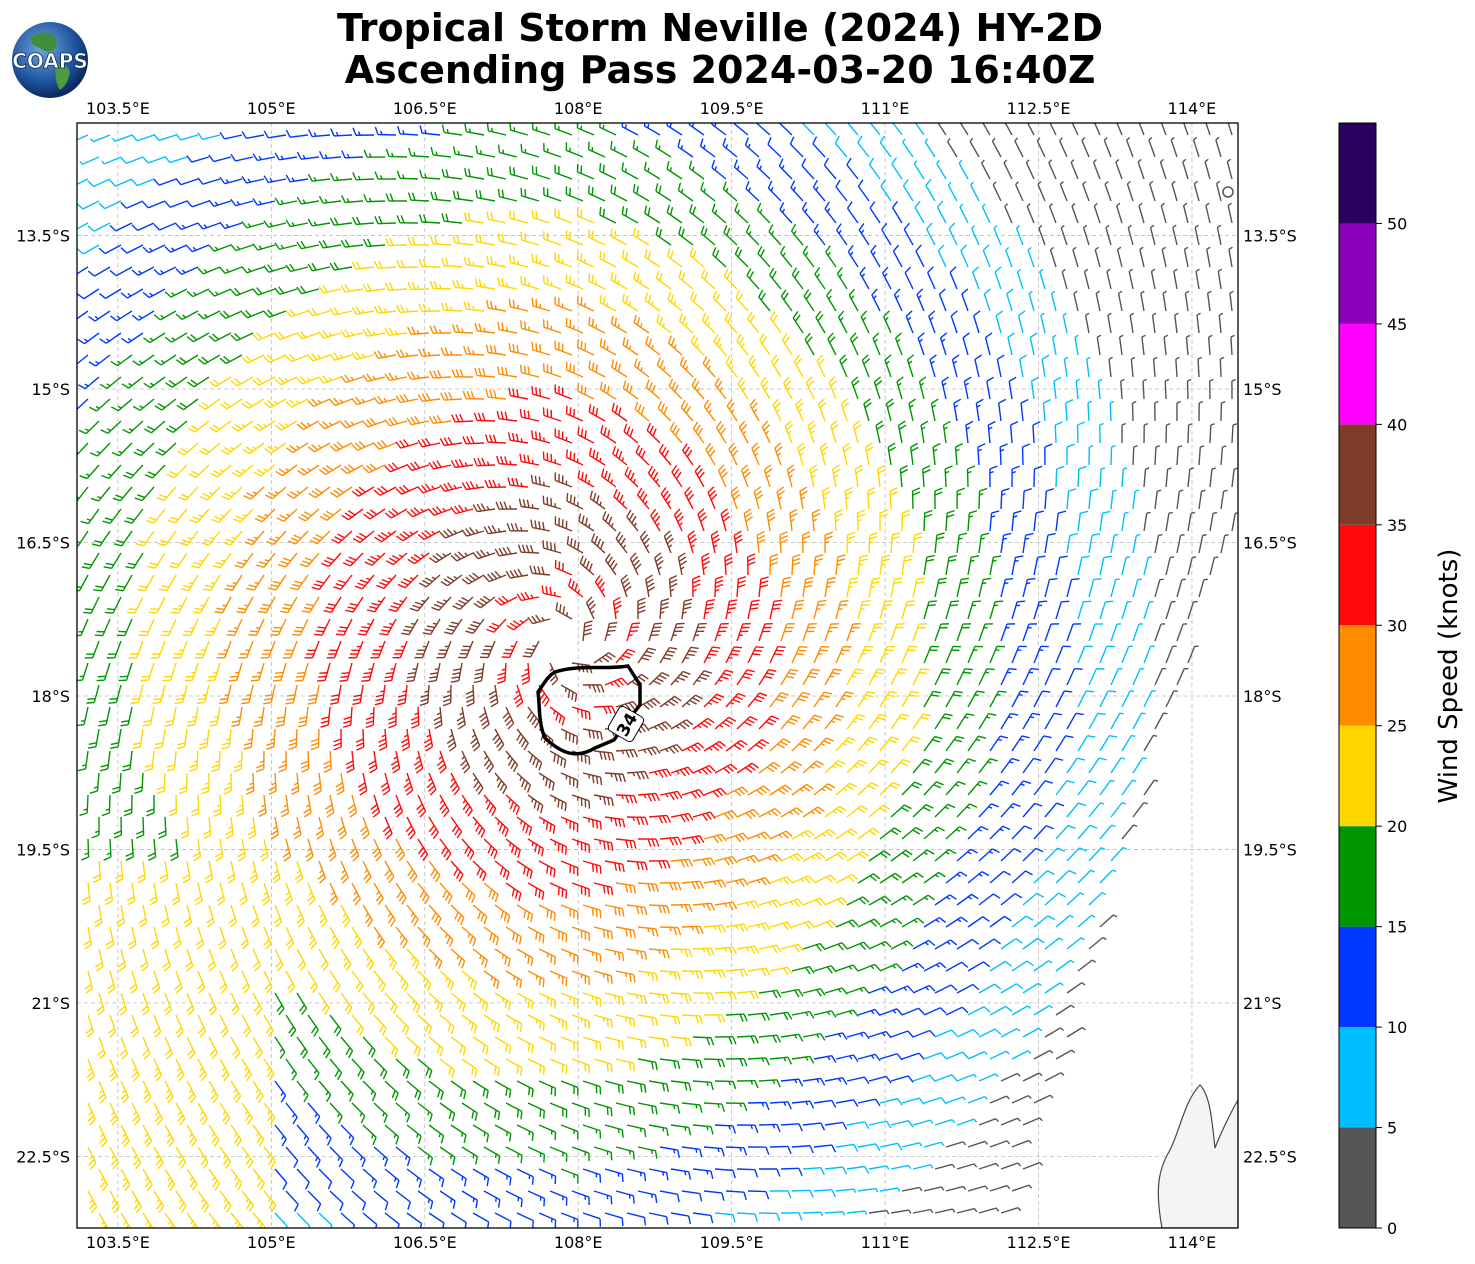 Image resolution: width=1475 pixels, height=1264 pixels. What do you see at coordinates (1397, 1027) in the screenshot?
I see `colorbar-tick-label: 10` at bounding box center [1397, 1027].